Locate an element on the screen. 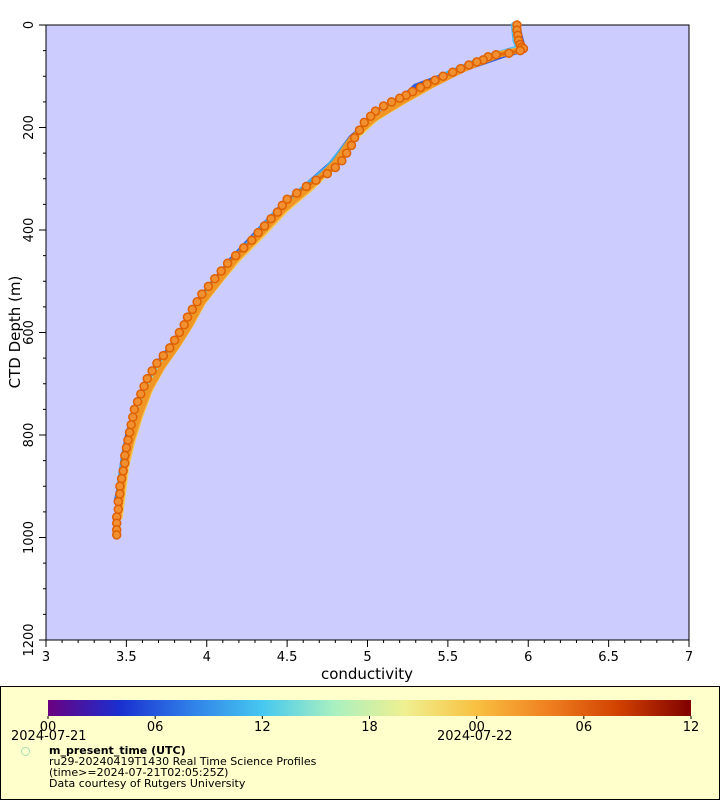  colorbar-gradient is located at coordinates (369, 708).